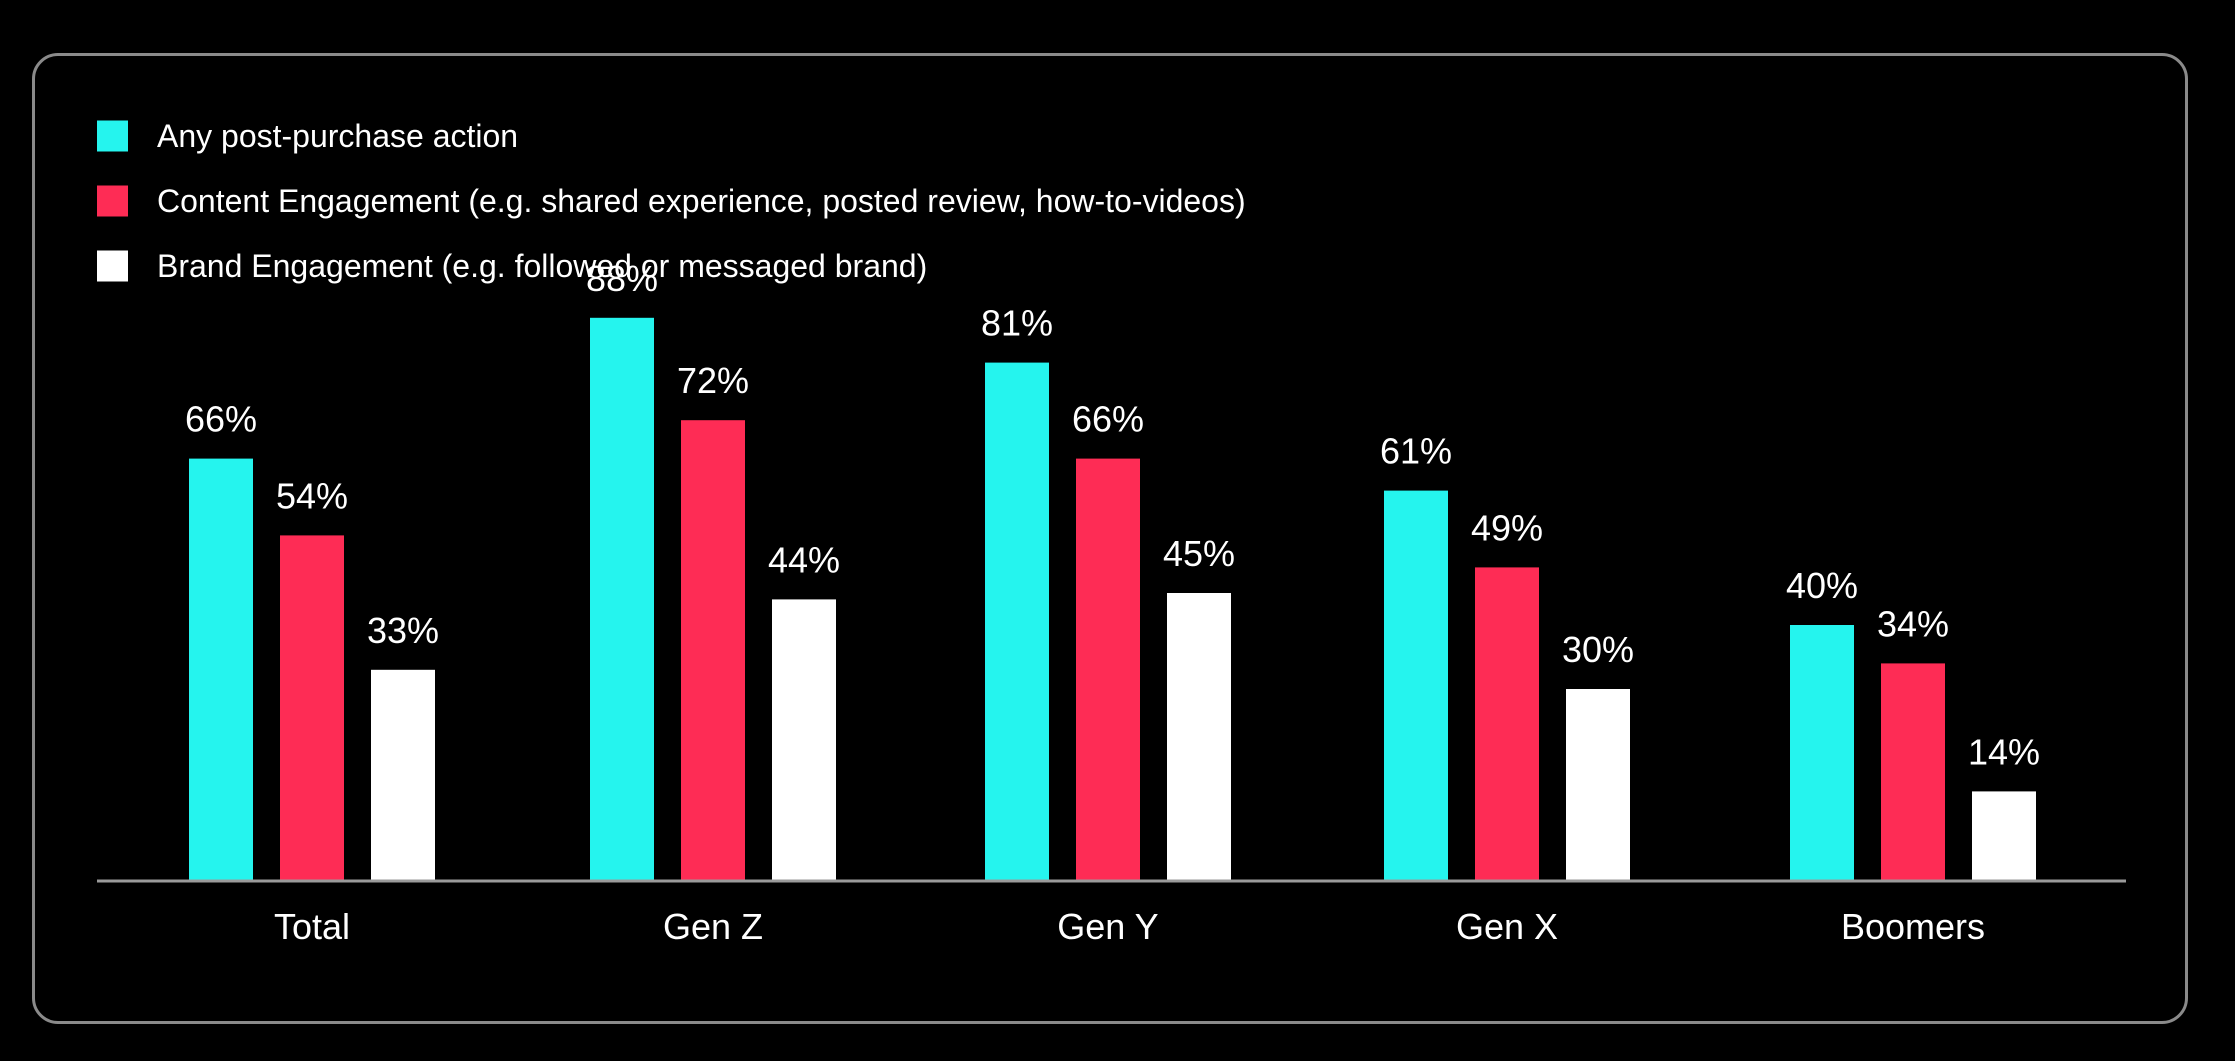 The image size is (2235, 1061). I want to click on legend-item-1: Any post-purchase action, so click(307, 136).